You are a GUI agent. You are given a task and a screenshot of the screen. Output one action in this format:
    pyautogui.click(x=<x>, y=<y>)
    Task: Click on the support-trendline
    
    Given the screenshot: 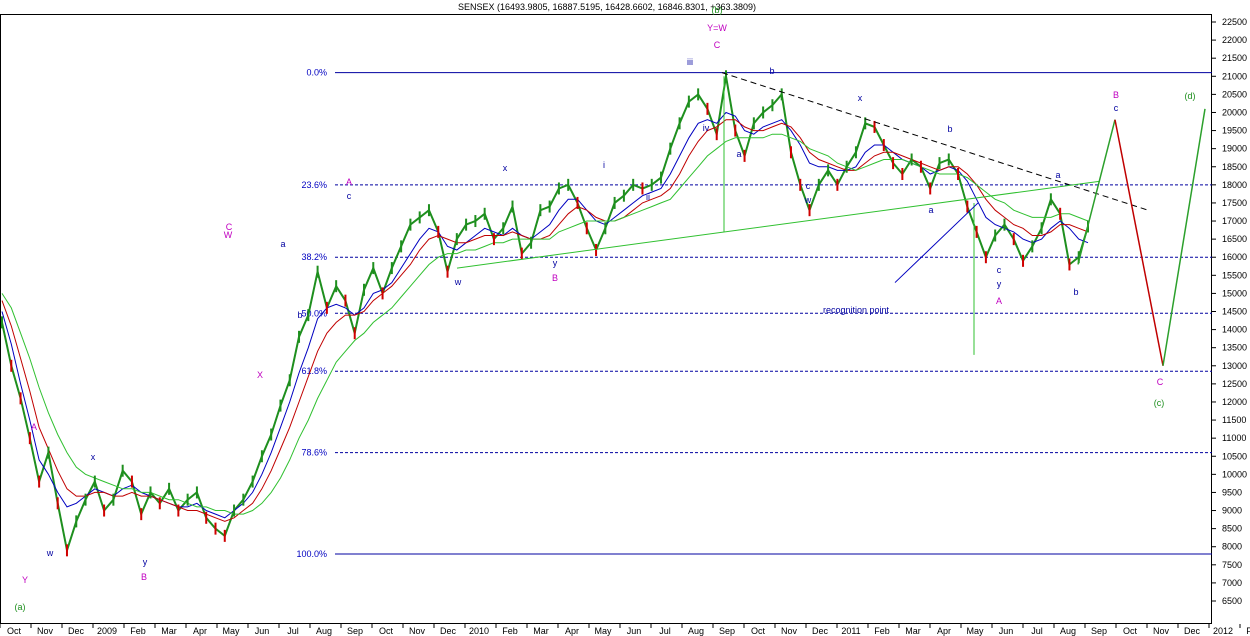 What is the action you would take?
    pyautogui.click(x=778, y=224)
    